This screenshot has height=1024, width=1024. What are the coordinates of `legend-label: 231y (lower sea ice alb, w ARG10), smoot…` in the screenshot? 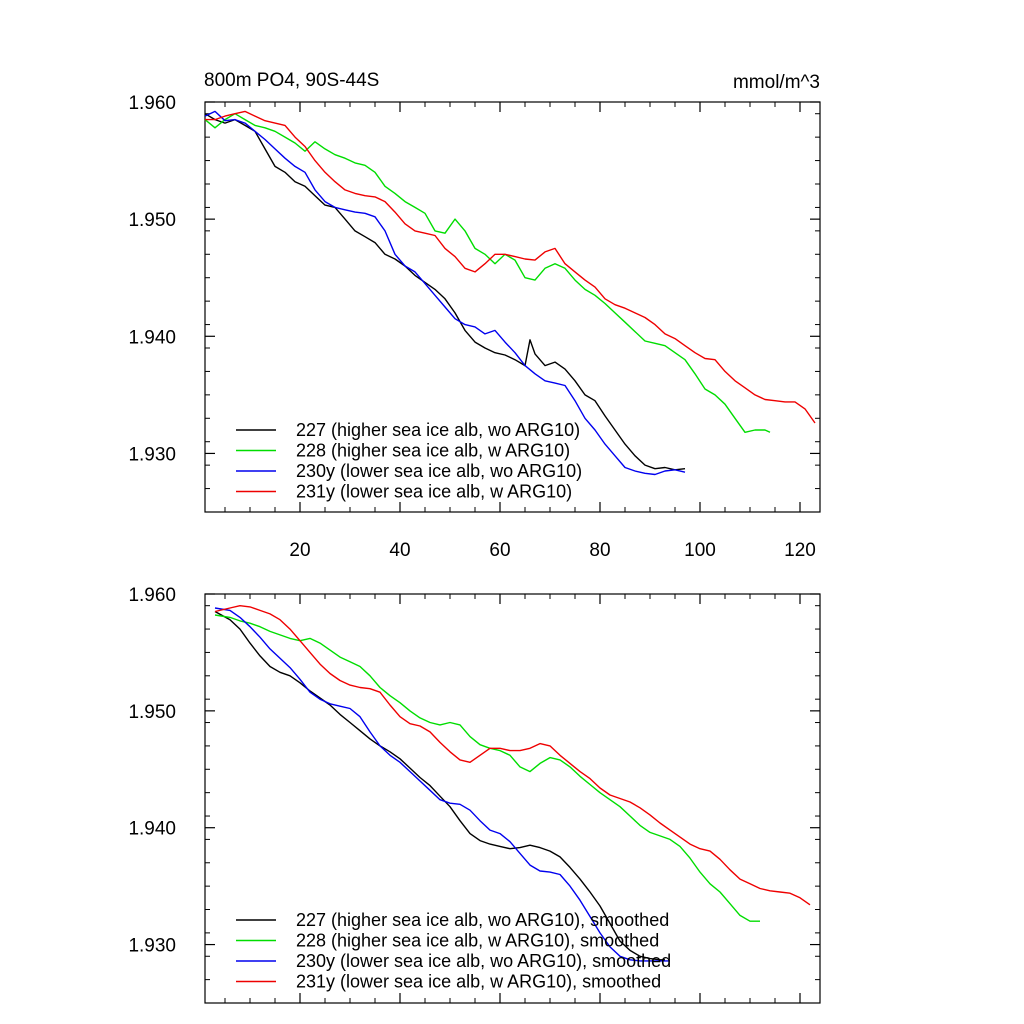 It's located at (478, 982).